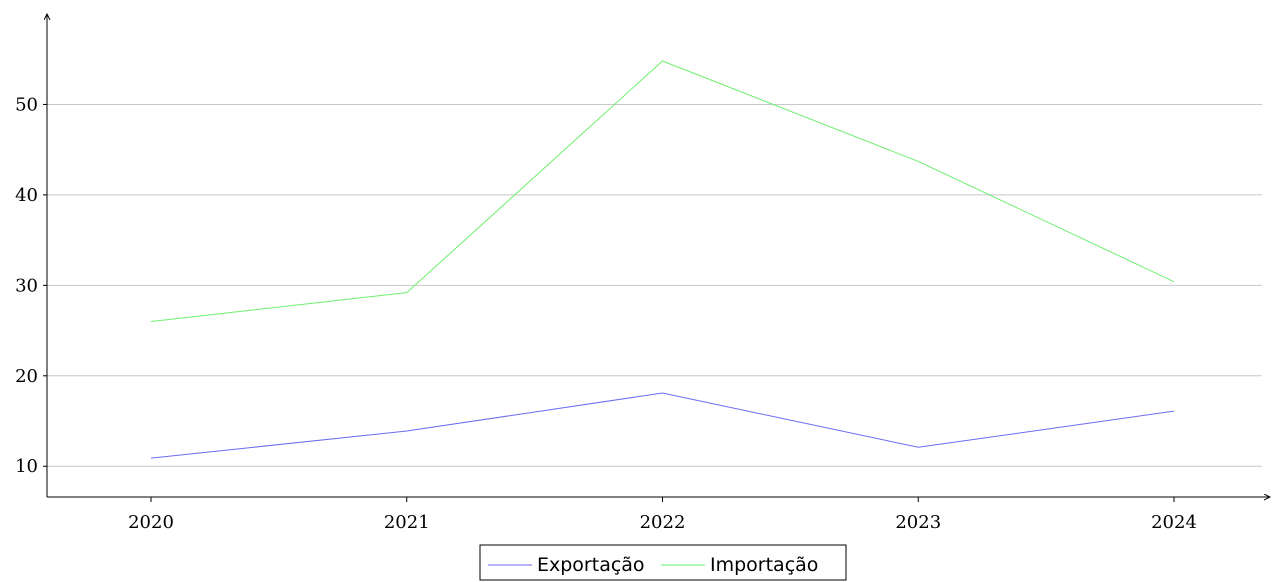 The height and width of the screenshot is (582, 1277). I want to click on x-tick-label-2024: 2024, so click(1174, 522).